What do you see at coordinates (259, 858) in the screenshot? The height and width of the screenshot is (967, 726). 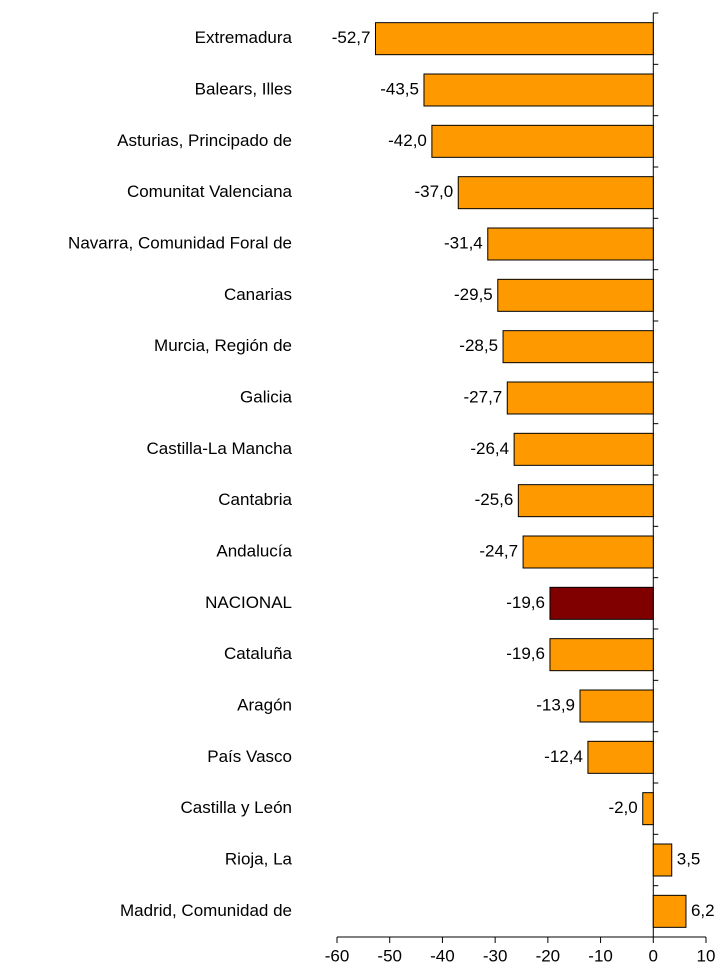 I see `y-tick-label: Rioja, La` at bounding box center [259, 858].